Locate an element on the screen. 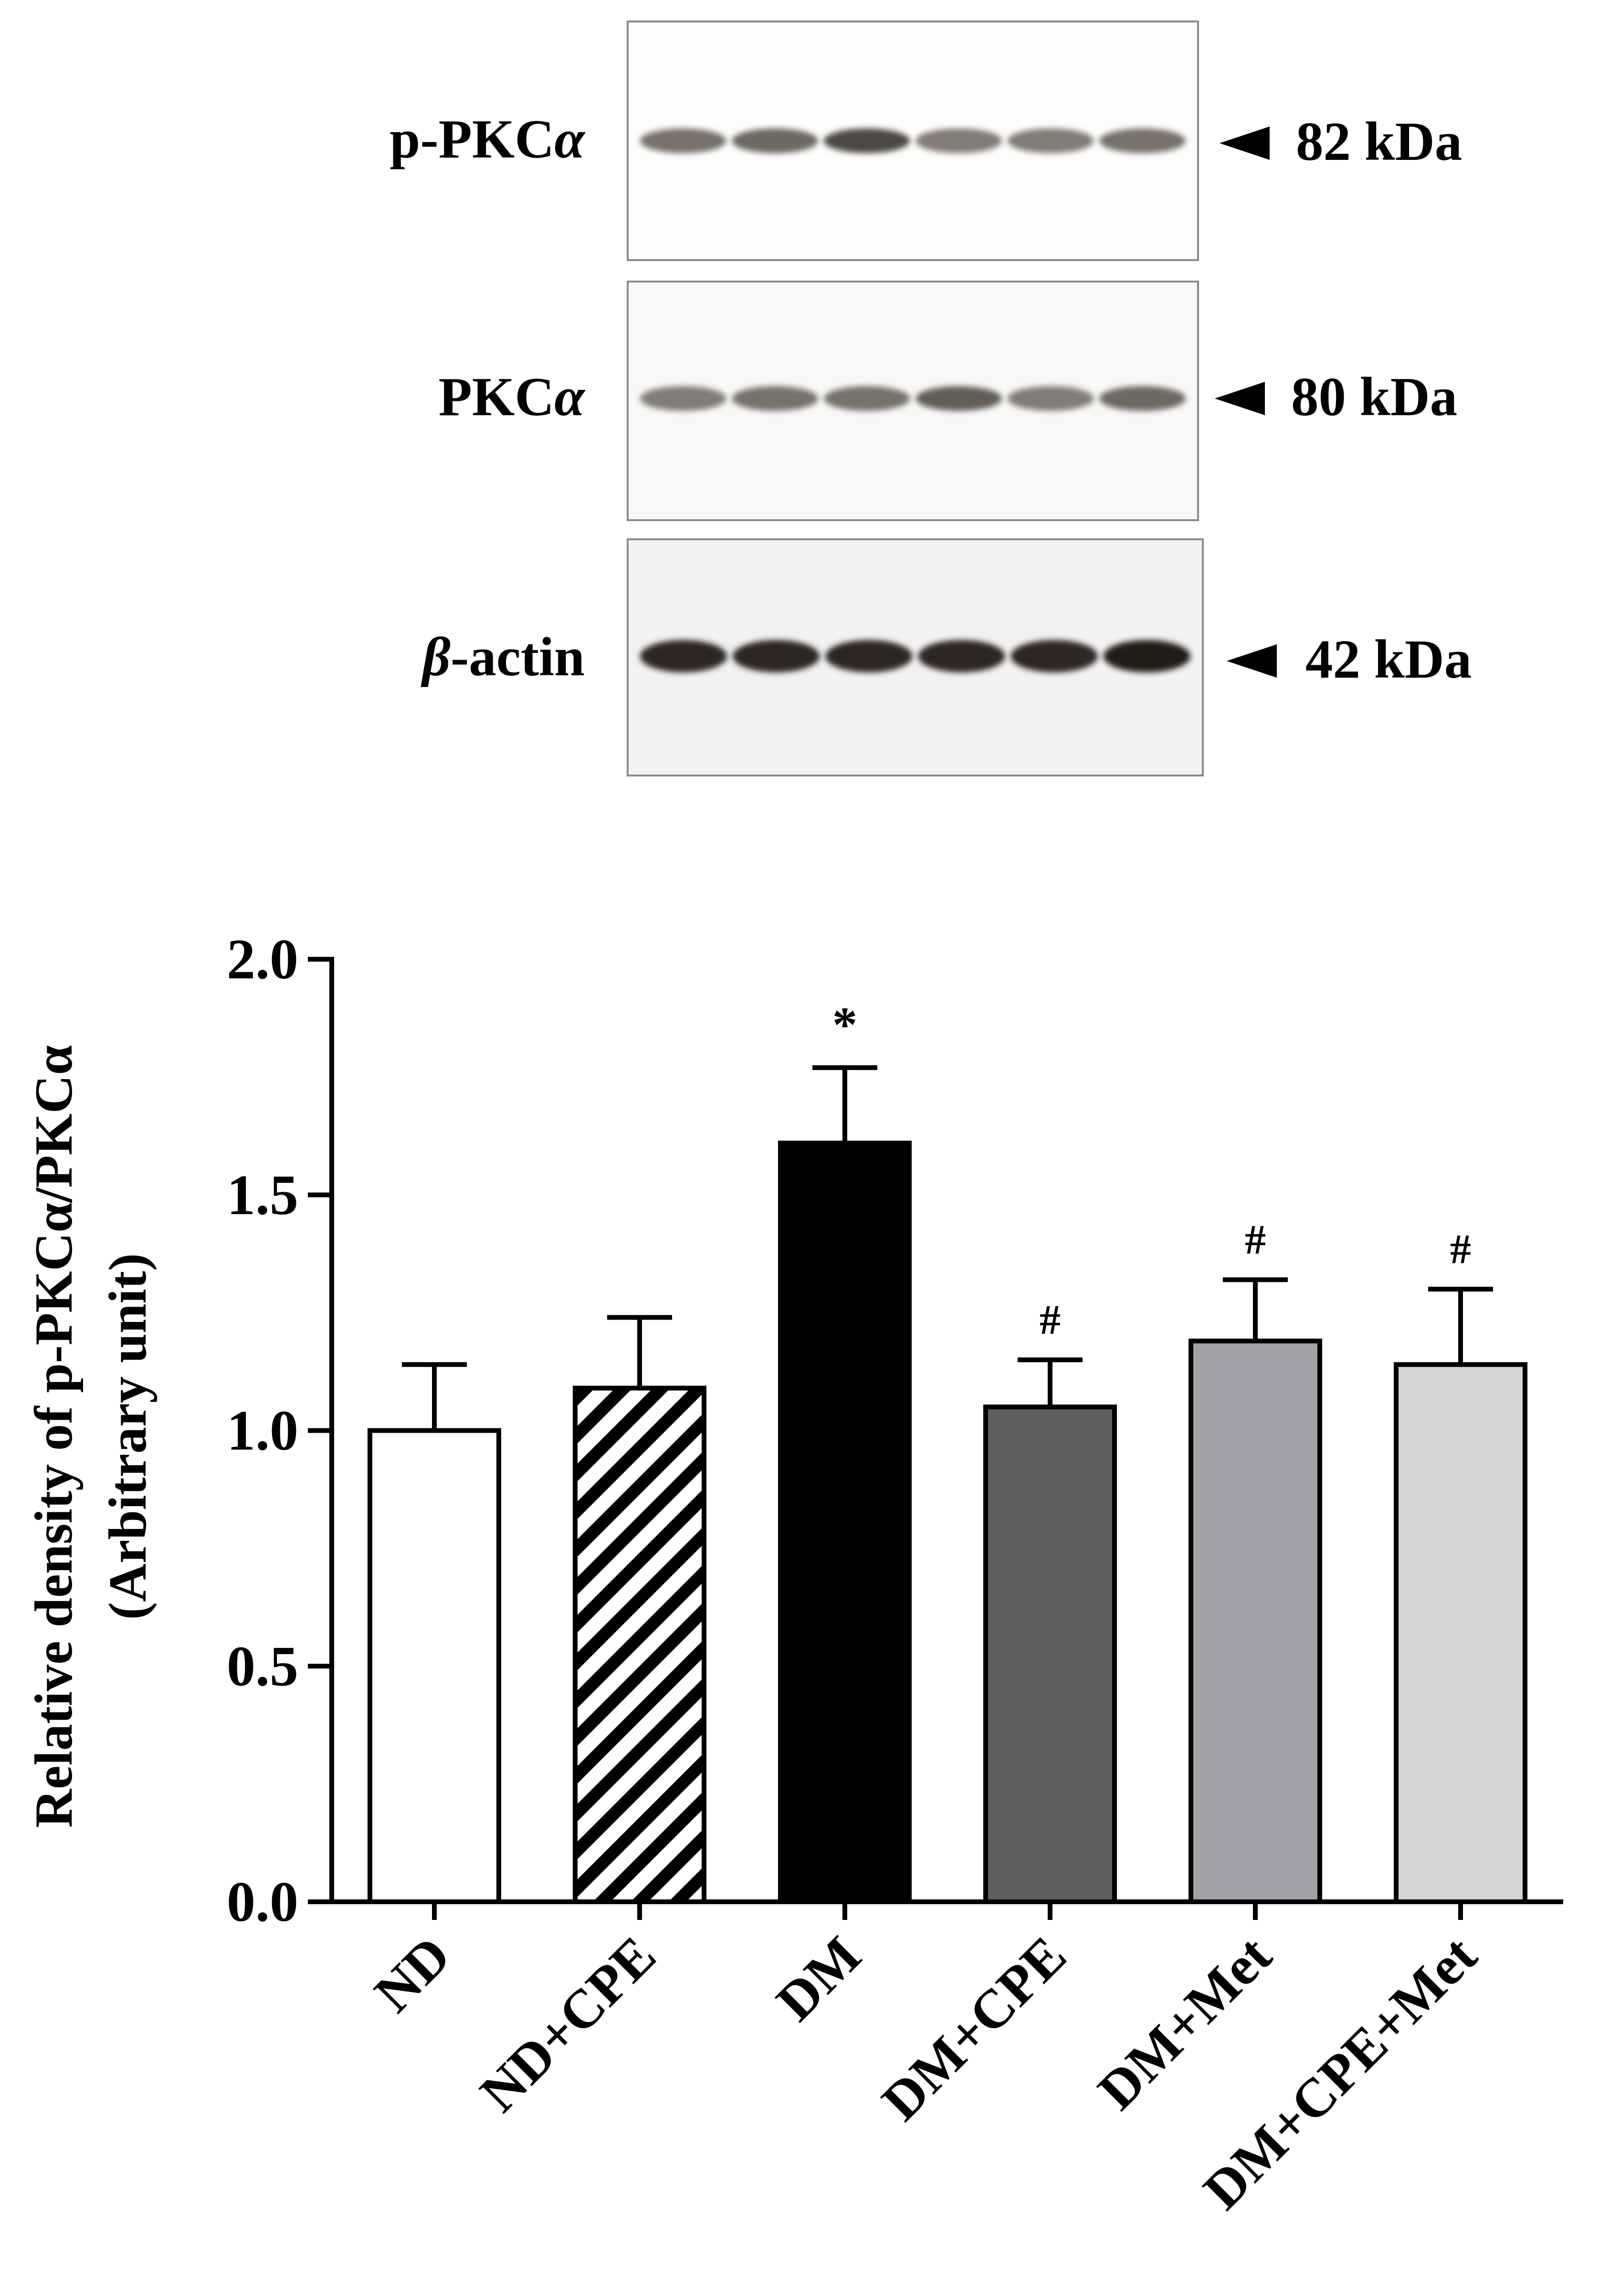  y-axis: 0.0 0.5 1.0 1.5 2.0 is located at coordinates (280, 1430).